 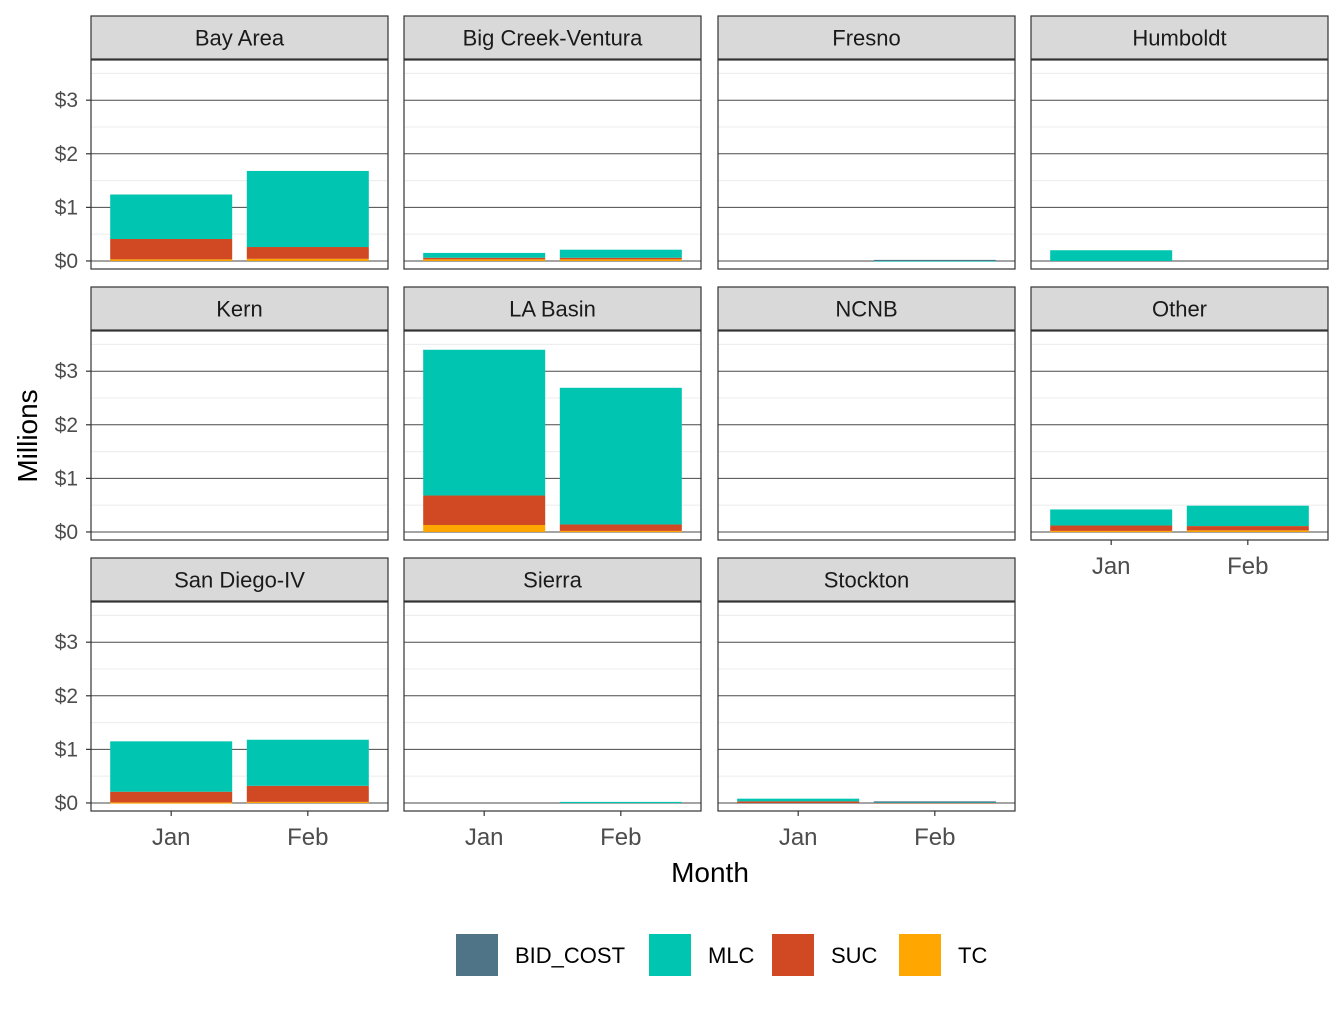 What do you see at coordinates (1247, 531) in the screenshot?
I see `bar-other-feb-tc` at bounding box center [1247, 531].